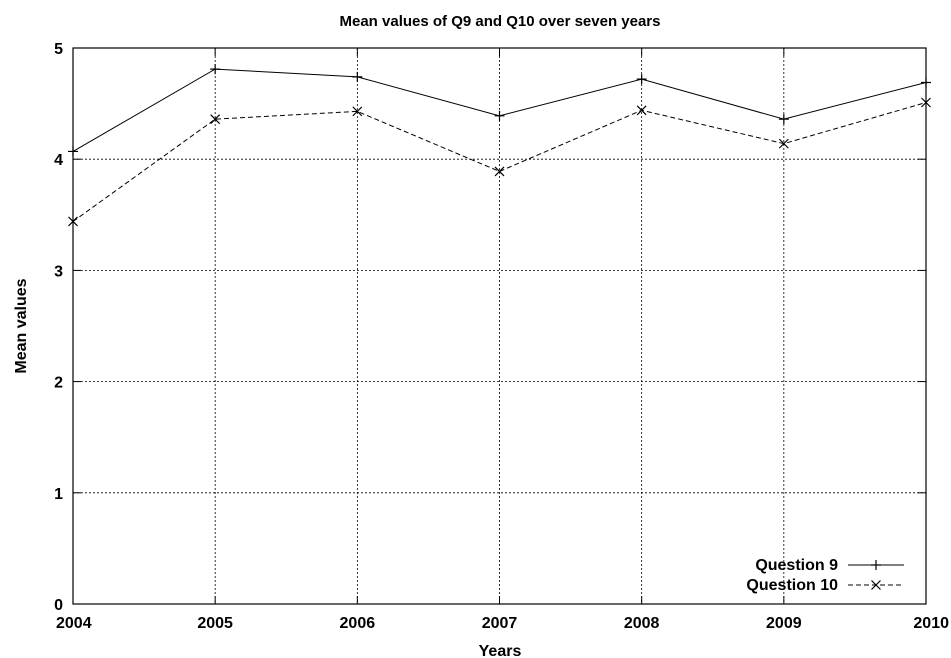  Describe the element at coordinates (74, 623) in the screenshot. I see `x-tick-label: 2004` at that location.